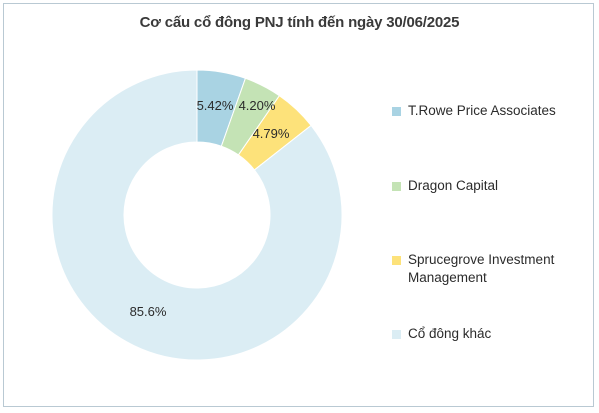 This screenshot has width=599, height=413. What do you see at coordinates (257, 105) in the screenshot?
I see `data-label-dragon: 4.20%` at bounding box center [257, 105].